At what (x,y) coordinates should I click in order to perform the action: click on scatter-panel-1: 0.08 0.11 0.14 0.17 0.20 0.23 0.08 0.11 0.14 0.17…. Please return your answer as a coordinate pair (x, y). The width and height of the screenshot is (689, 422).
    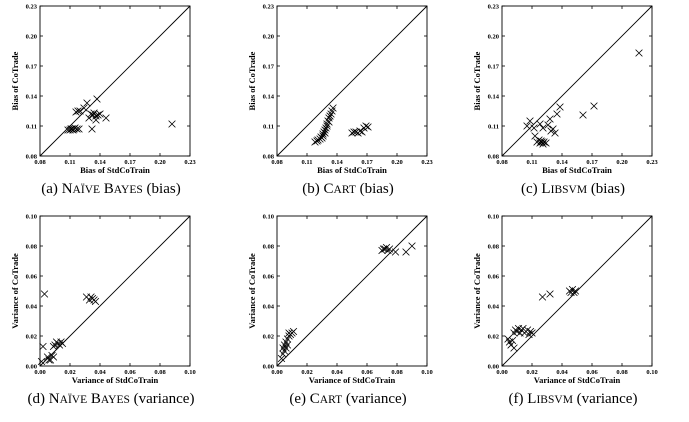
    Looking at the image, I should click on (103, 89).